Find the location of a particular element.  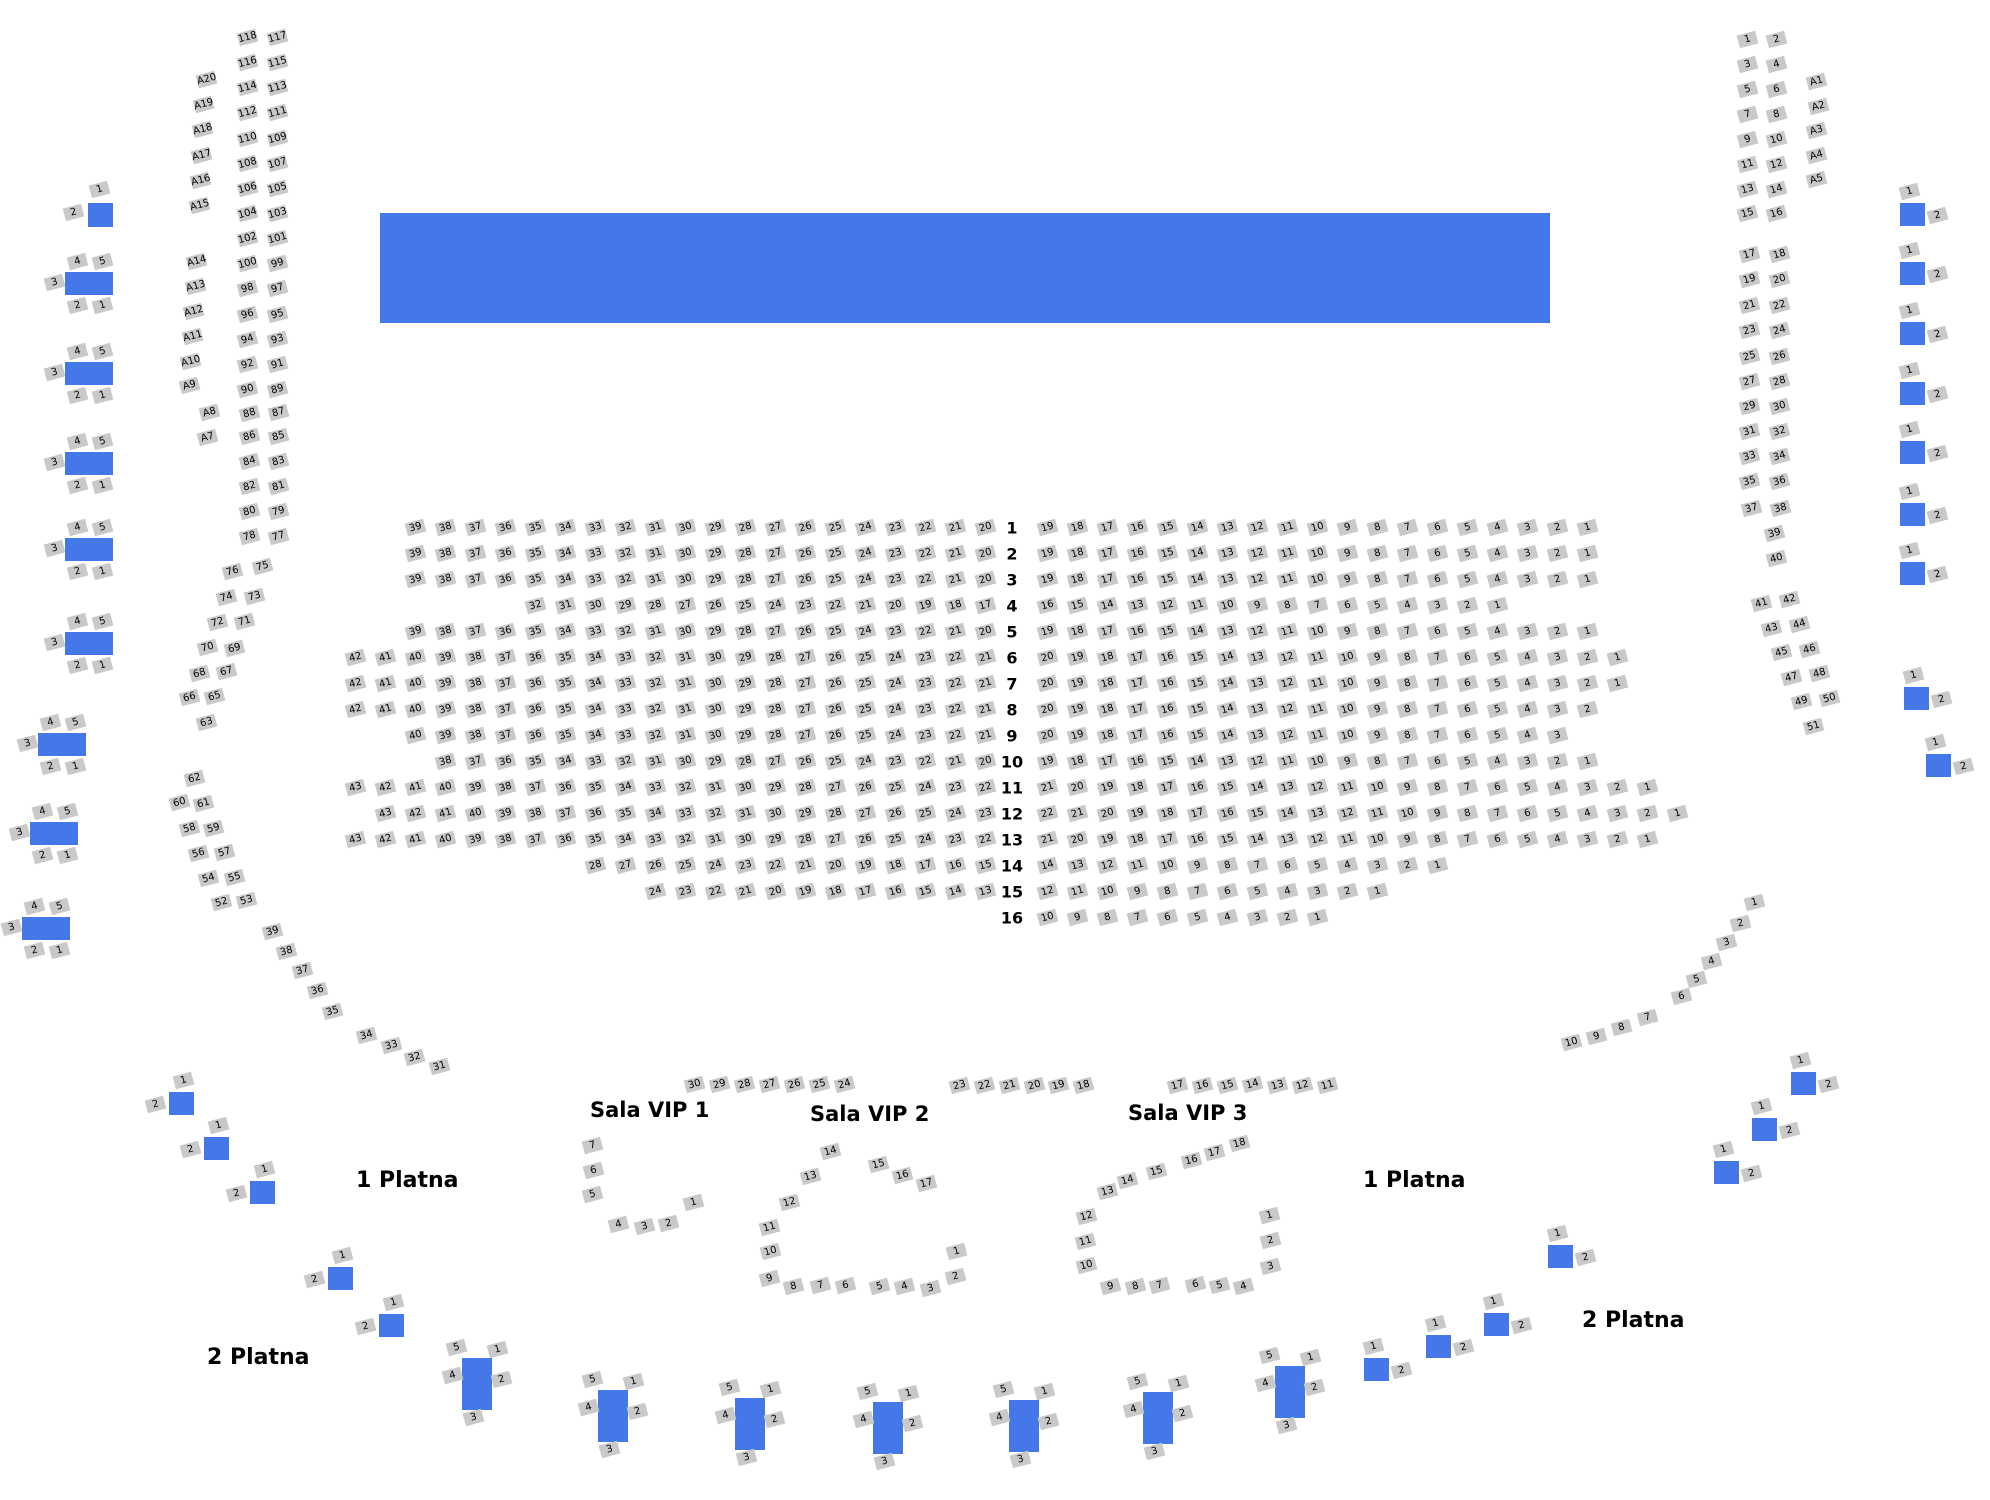

seat-row12-38: 38 is located at coordinates (535, 813).